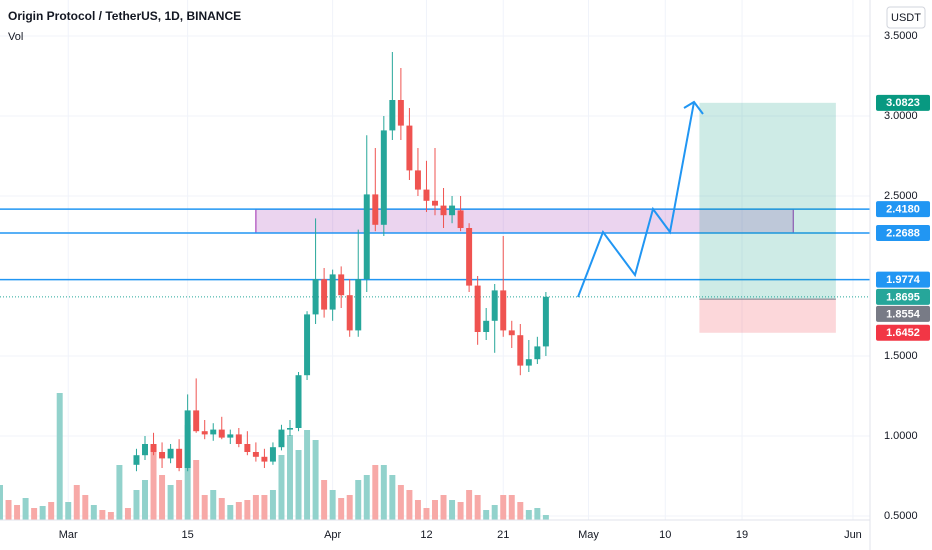 This screenshot has height=550, width=932. What do you see at coordinates (767, 316) in the screenshot?
I see `loss-zone` at bounding box center [767, 316].